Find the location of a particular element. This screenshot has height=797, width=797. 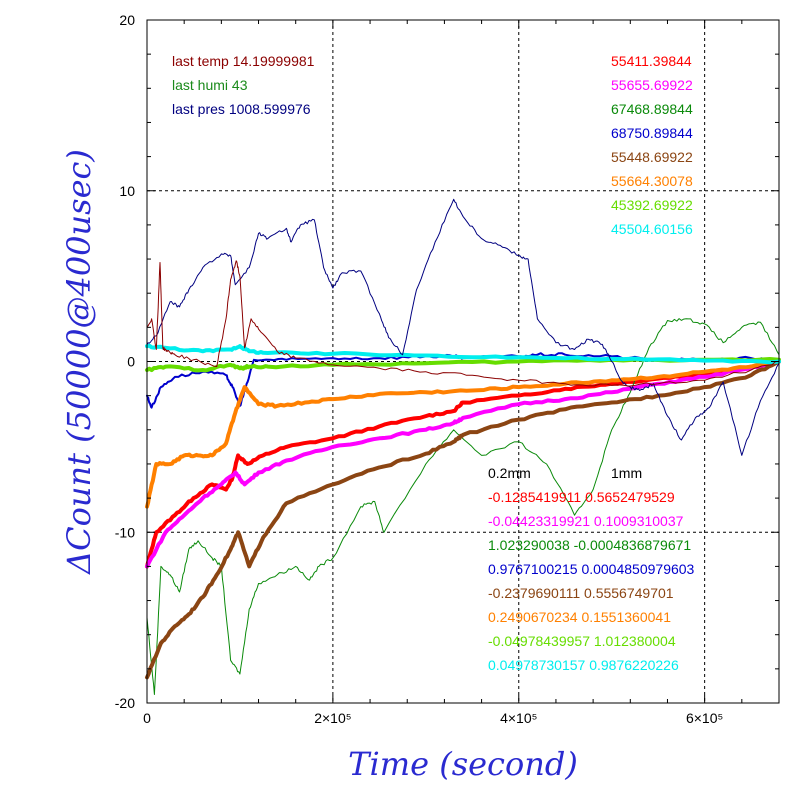

coef-1mm: -0.0004836879671 is located at coordinates (633, 545).